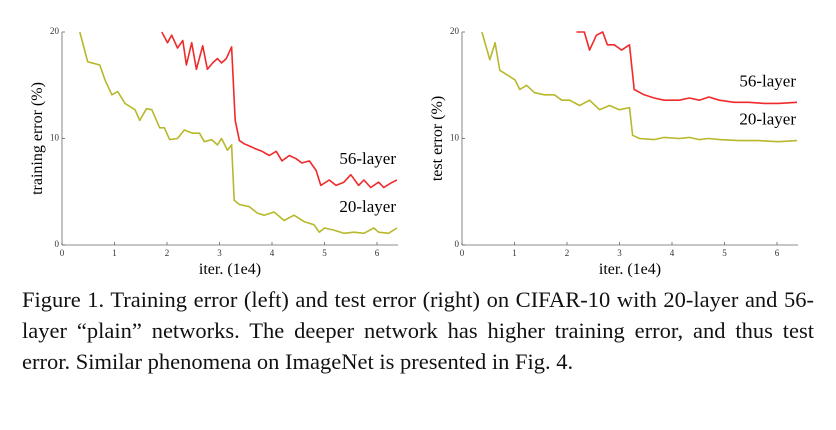 This screenshot has height=430, width=836. Describe the element at coordinates (37, 138) in the screenshot. I see `y-axis-label: training error (%)` at that location.